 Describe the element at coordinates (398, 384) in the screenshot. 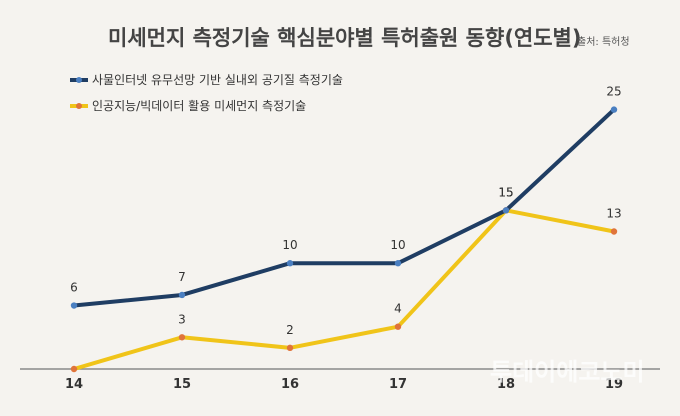

I see `x-tick-label-17: 17` at that location.